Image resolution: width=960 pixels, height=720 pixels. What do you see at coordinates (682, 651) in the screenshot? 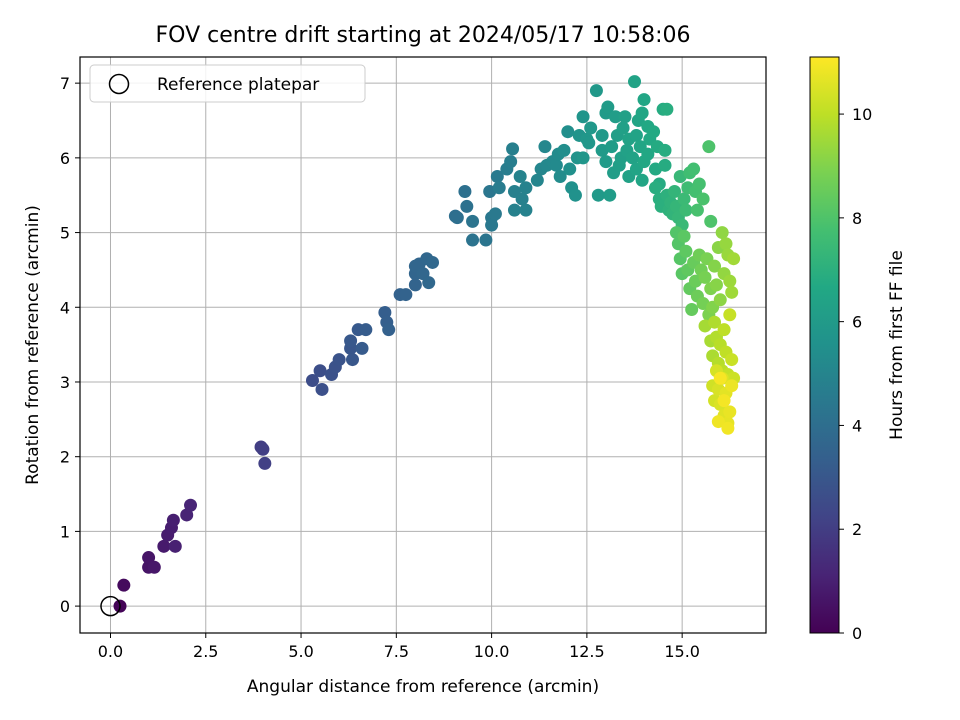
I see `x-tick-label: 15.0` at bounding box center [682, 651].